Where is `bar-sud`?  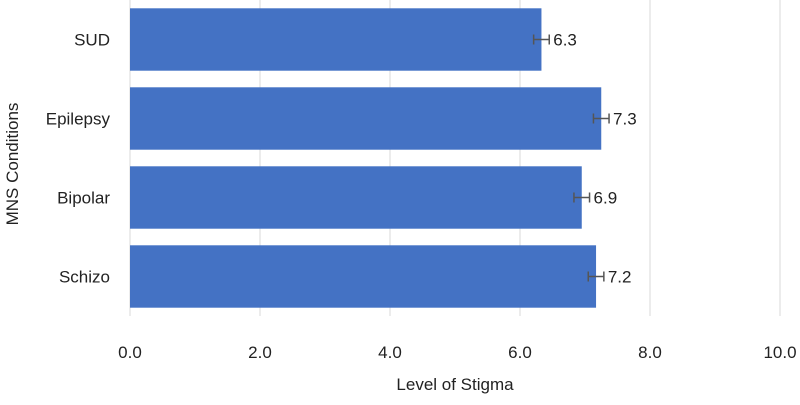 bar-sud is located at coordinates (336, 39).